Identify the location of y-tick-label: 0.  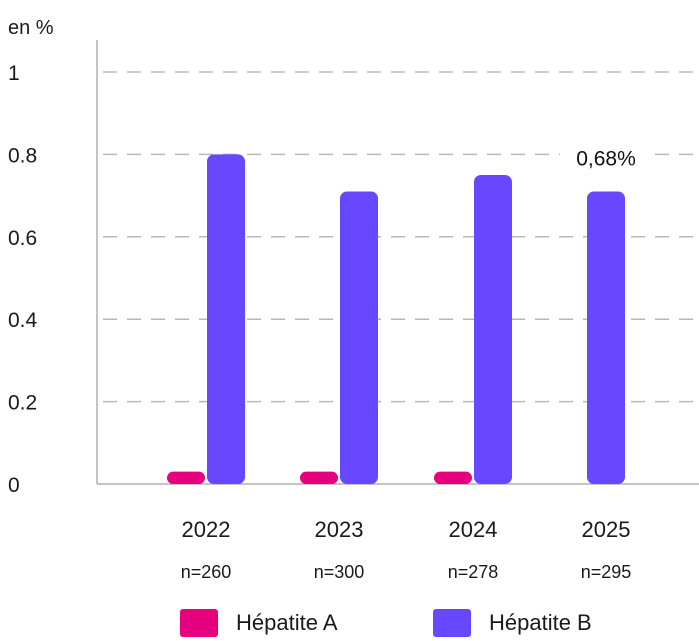
(14, 485).